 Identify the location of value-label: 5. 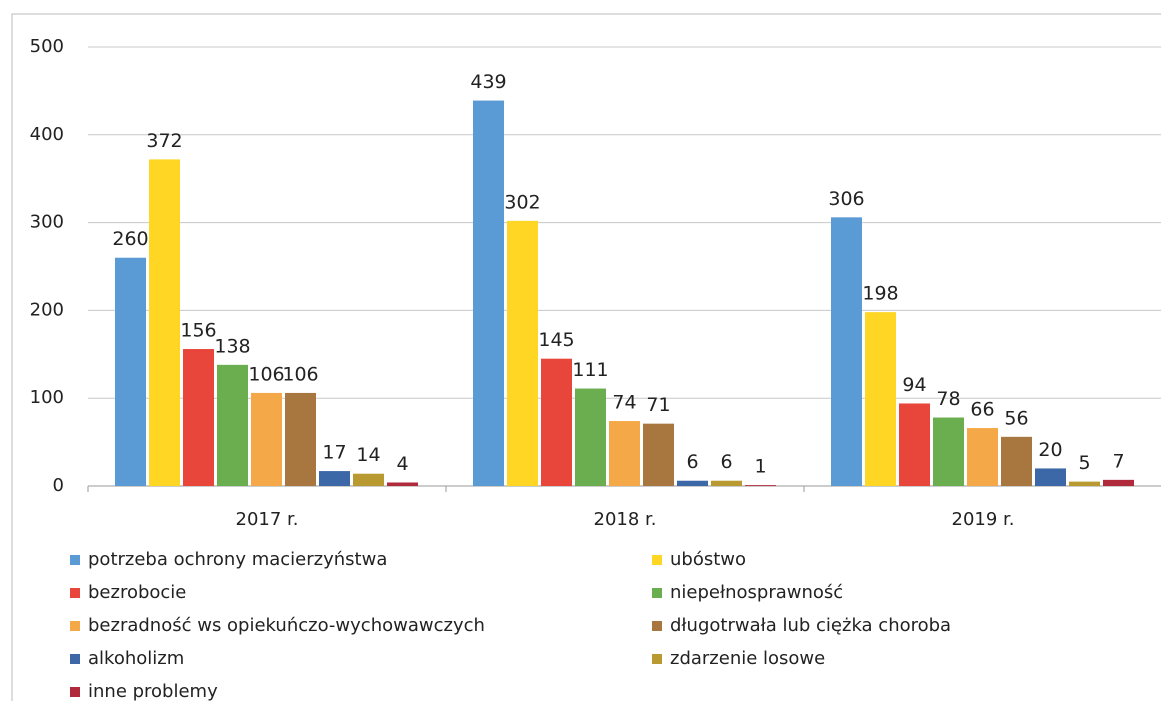
(1084, 463).